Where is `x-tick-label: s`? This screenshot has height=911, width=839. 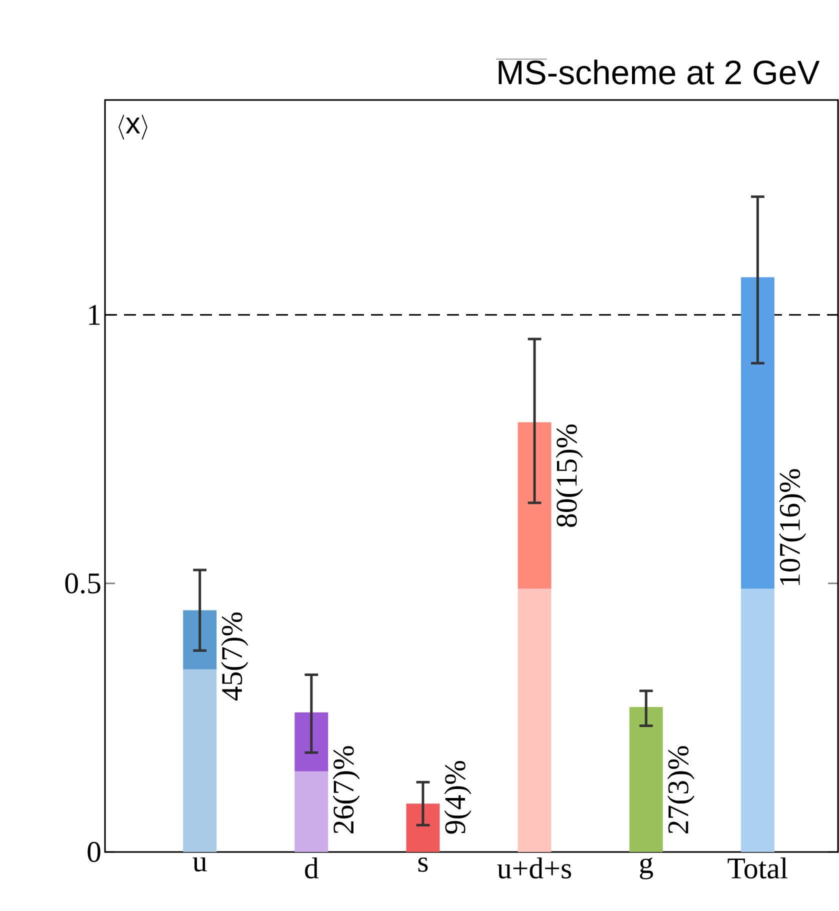
x-tick-label: s is located at coordinates (423, 865).